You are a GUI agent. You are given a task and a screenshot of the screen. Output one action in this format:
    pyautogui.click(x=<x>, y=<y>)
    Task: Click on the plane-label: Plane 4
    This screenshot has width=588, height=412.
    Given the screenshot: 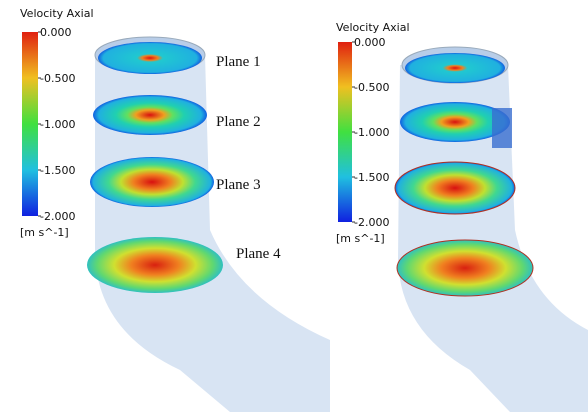 What is the action you would take?
    pyautogui.click(x=258, y=254)
    